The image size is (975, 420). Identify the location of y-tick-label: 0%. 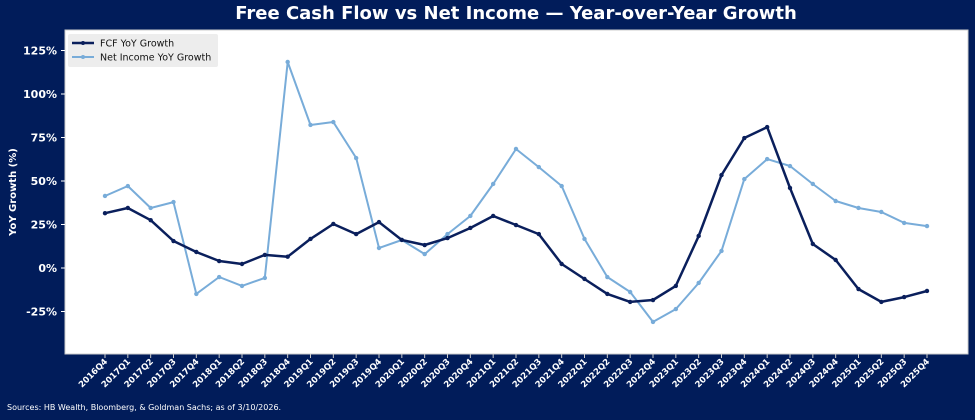
(47, 268).